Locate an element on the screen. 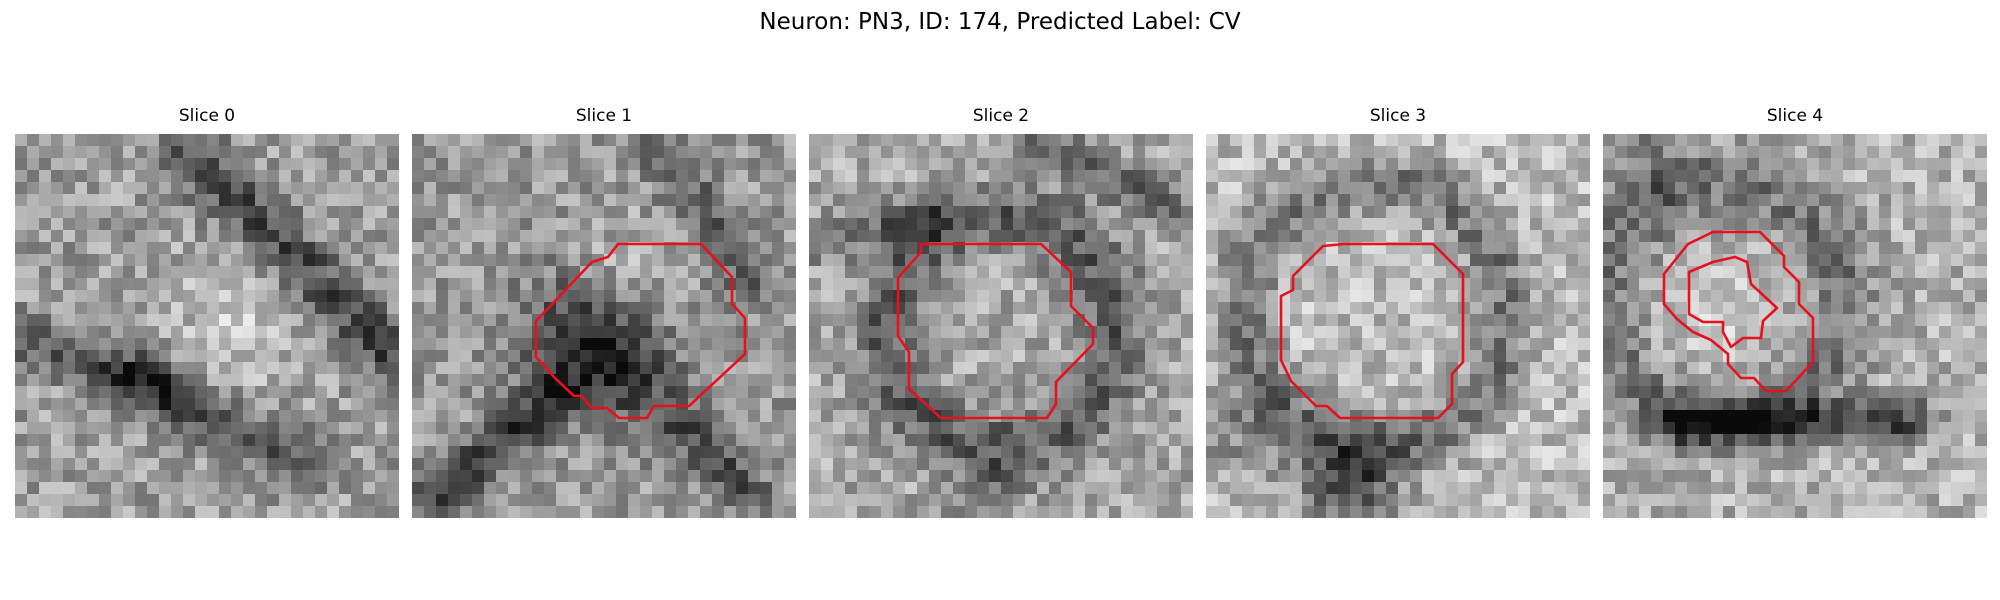 This screenshot has width=2000, height=600. segmentation-contour-outer is located at coordinates (1738, 311).